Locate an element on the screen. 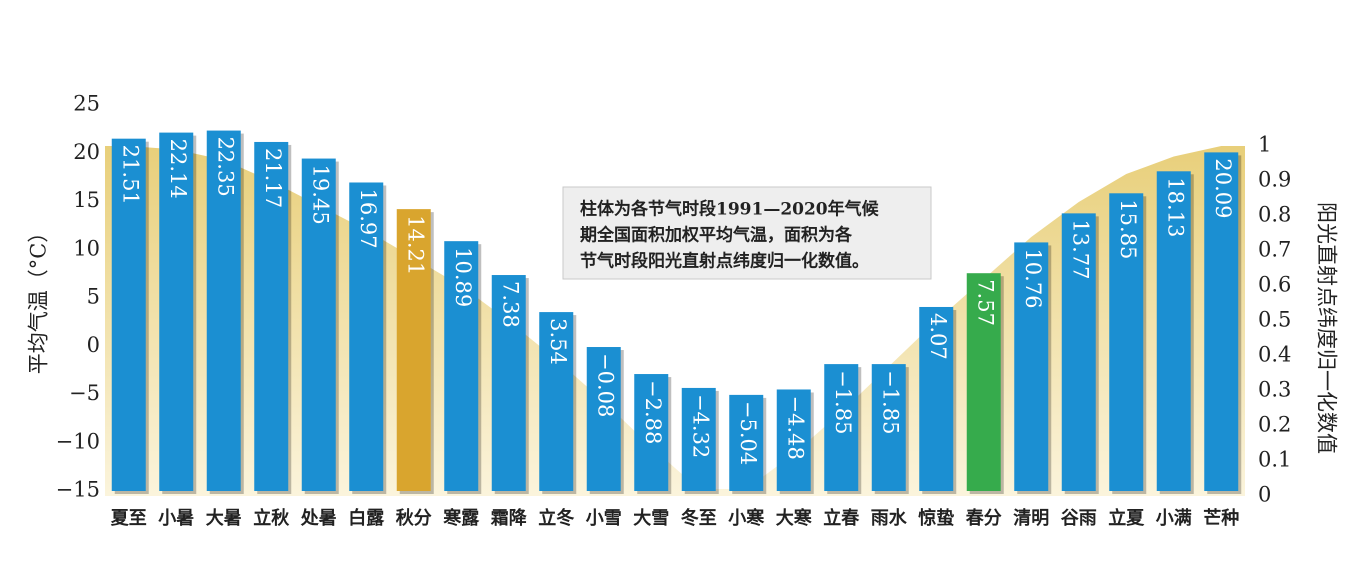 The width and height of the screenshot is (1371, 569). value-label: −5.04 is located at coordinates (748, 433).